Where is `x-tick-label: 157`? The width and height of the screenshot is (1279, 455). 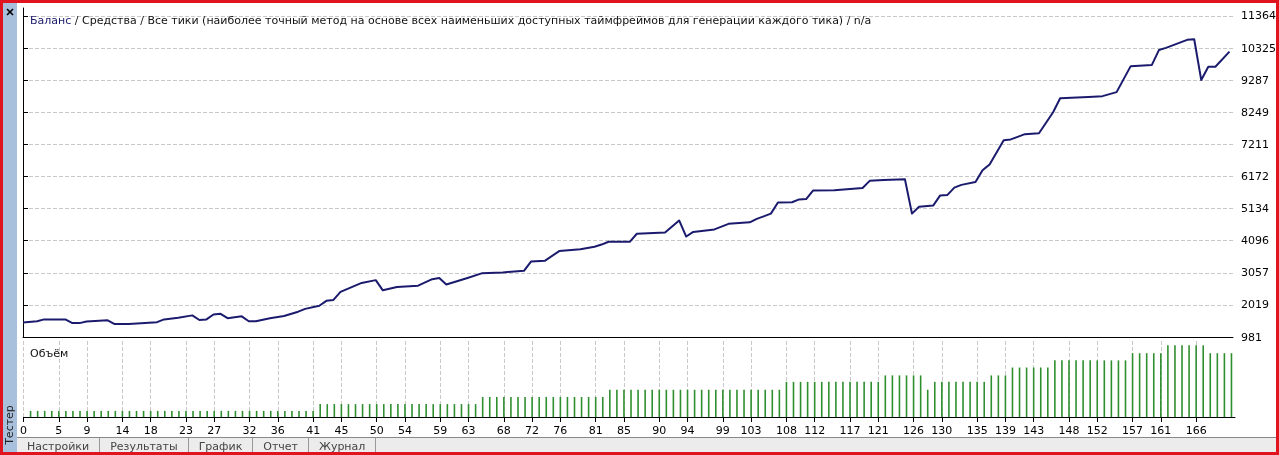 x-tick-label: 157 is located at coordinates (1133, 430).